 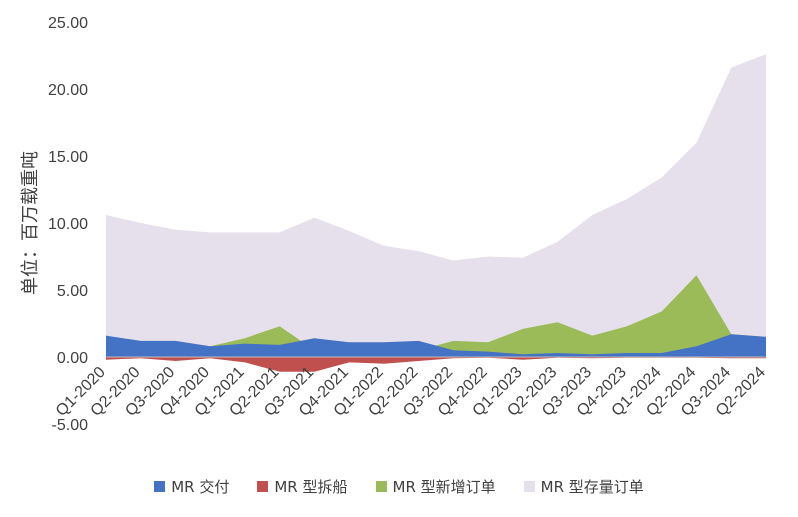 I want to click on legend-item: MR 交付, so click(x=191, y=486).